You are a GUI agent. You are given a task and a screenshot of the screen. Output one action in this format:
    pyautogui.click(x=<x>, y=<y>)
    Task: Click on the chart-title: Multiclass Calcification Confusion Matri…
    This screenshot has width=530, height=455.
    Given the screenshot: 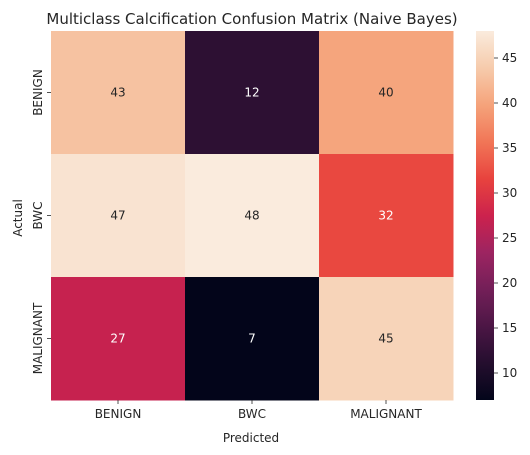 What is the action you would take?
    pyautogui.click(x=251, y=19)
    